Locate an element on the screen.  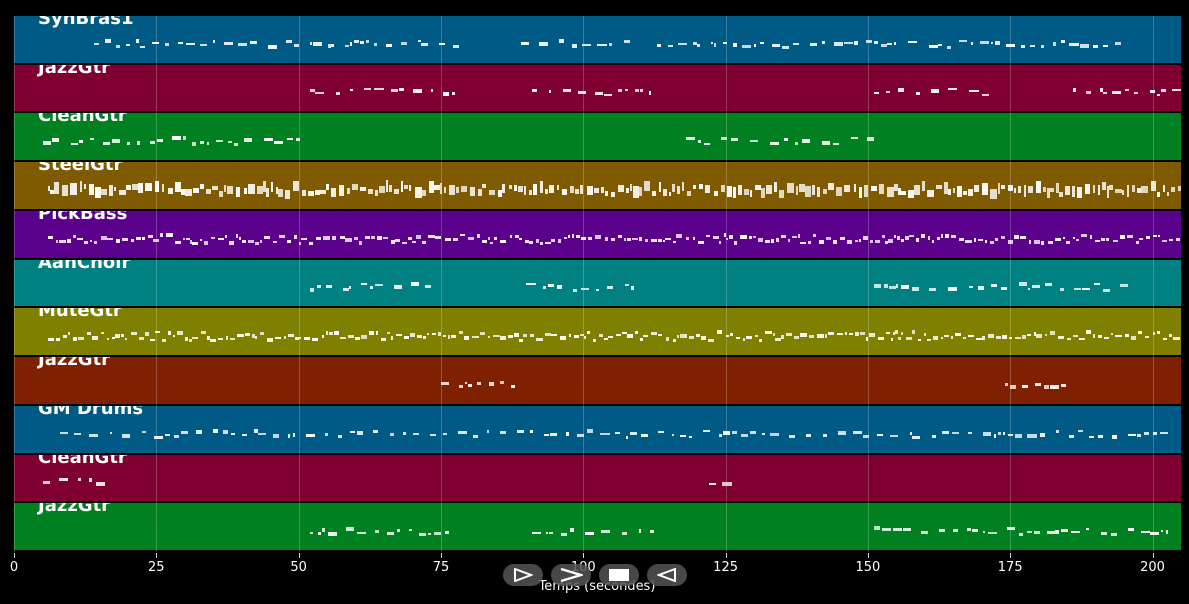
track-lane: SteelGtr is located at coordinates (597, 185).